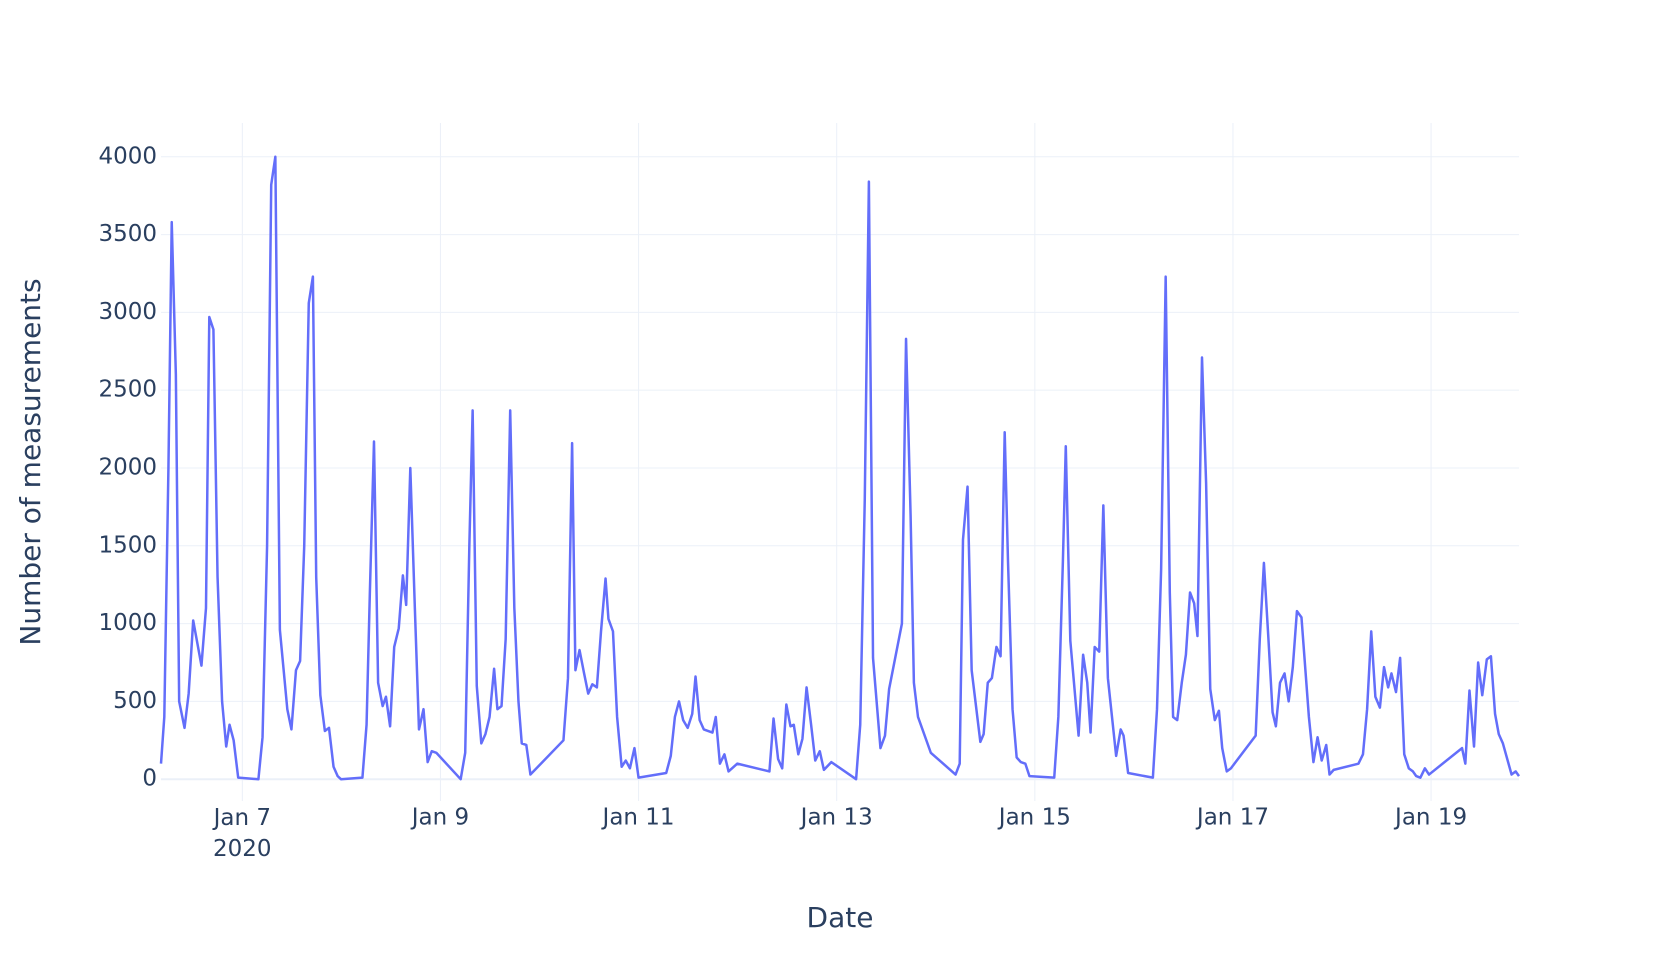  What do you see at coordinates (1034, 818) in the screenshot?
I see `x-tick-label: Jan 15` at bounding box center [1034, 818].